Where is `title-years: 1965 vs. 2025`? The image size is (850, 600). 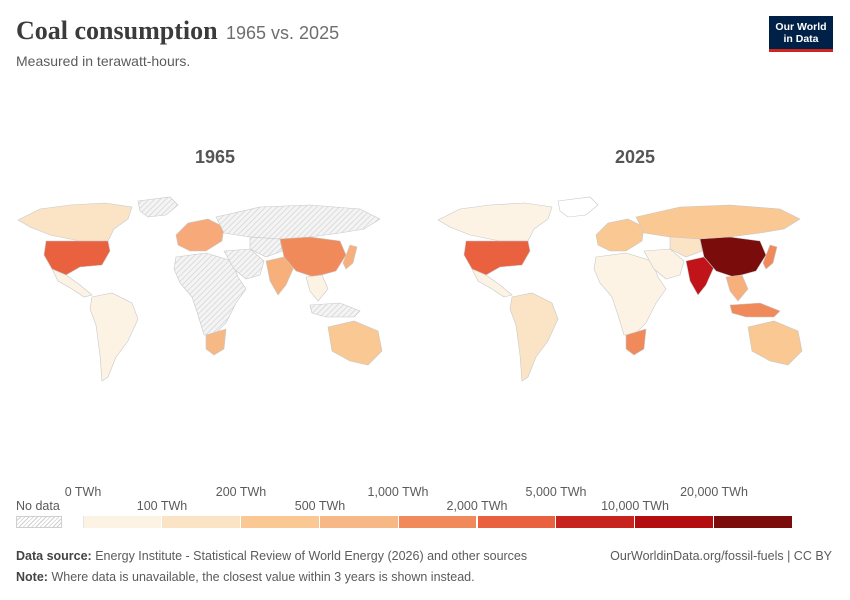
title-years: 1965 vs. 2025 is located at coordinates (283, 33).